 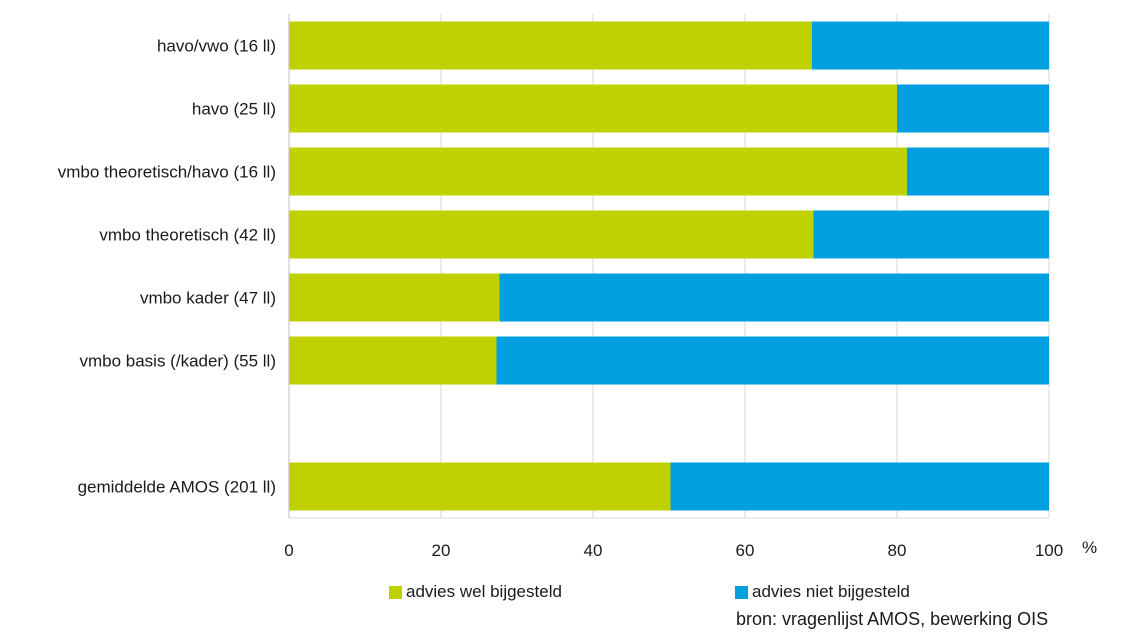 I want to click on category-label-5: vmbo basis (/kader) (55 ll), so click(x=177, y=361).